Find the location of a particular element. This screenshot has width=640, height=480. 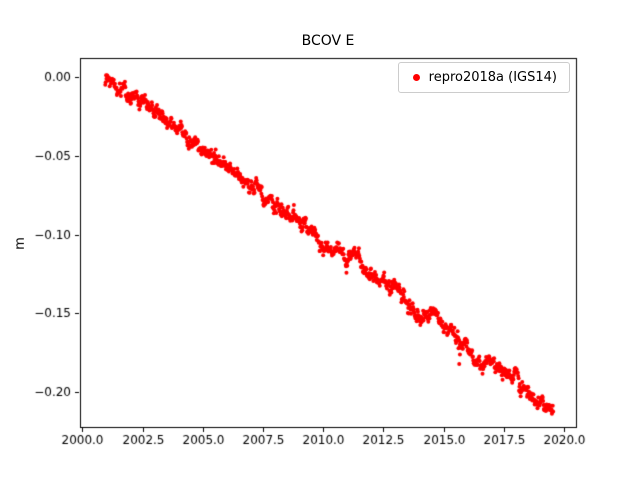

legend-marker-dot is located at coordinates (416, 77).